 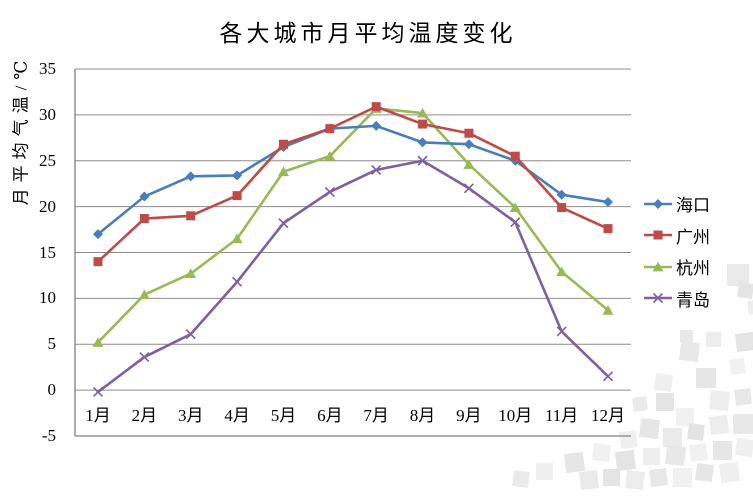 What do you see at coordinates (469, 415) in the screenshot?
I see `x-axis-tick-label: 9月` at bounding box center [469, 415].